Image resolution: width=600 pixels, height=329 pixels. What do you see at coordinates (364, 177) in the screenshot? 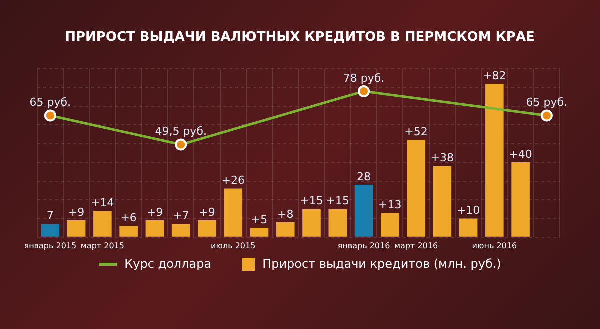
I see `data-label: 28` at bounding box center [364, 177].